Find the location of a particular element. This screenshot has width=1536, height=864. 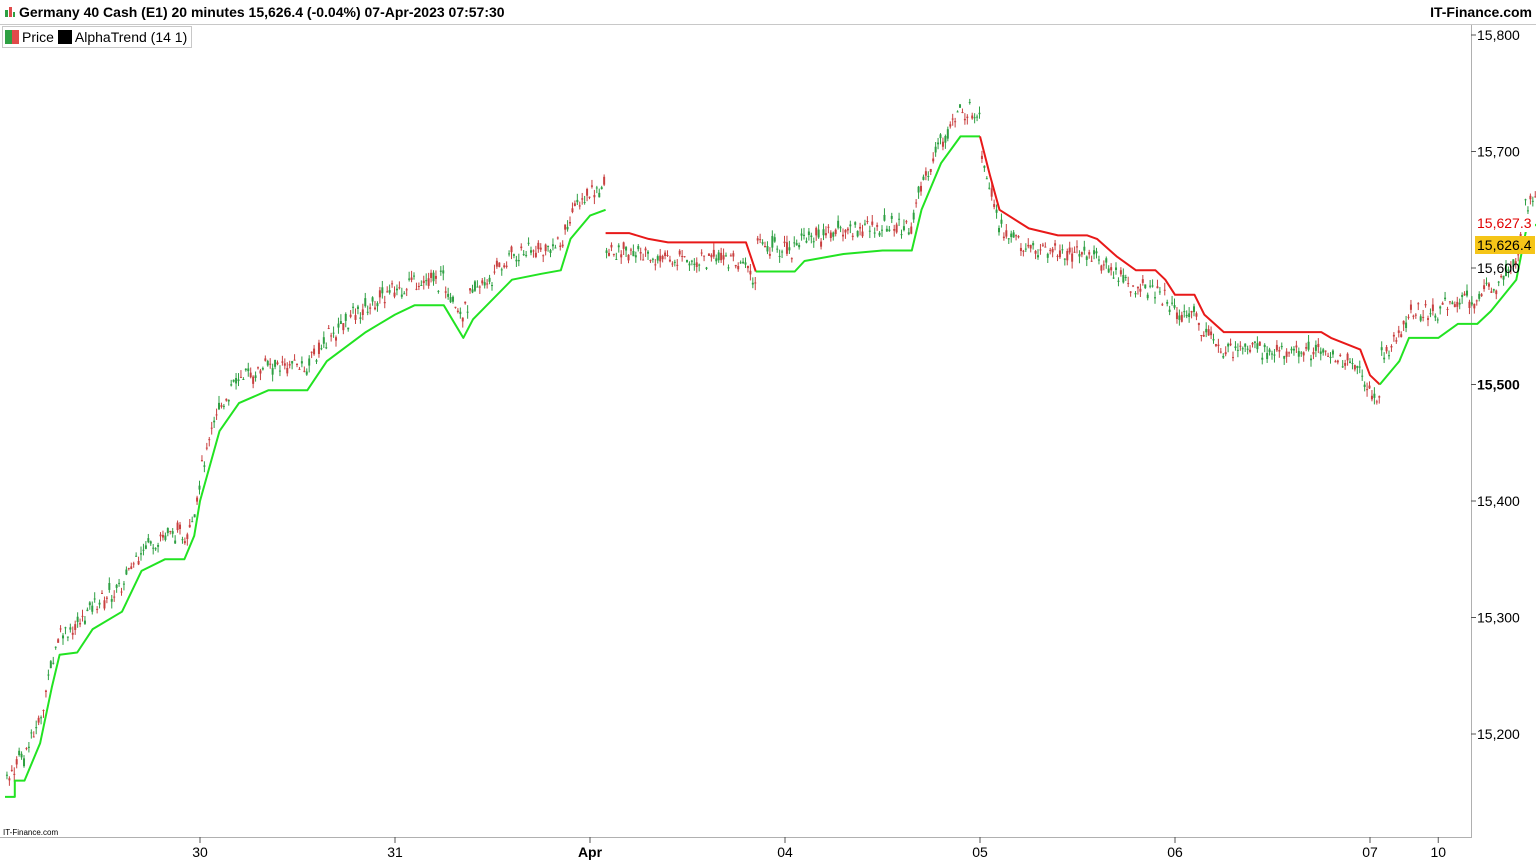

brand-label: IT-Finance.com is located at coordinates (1481, 12).